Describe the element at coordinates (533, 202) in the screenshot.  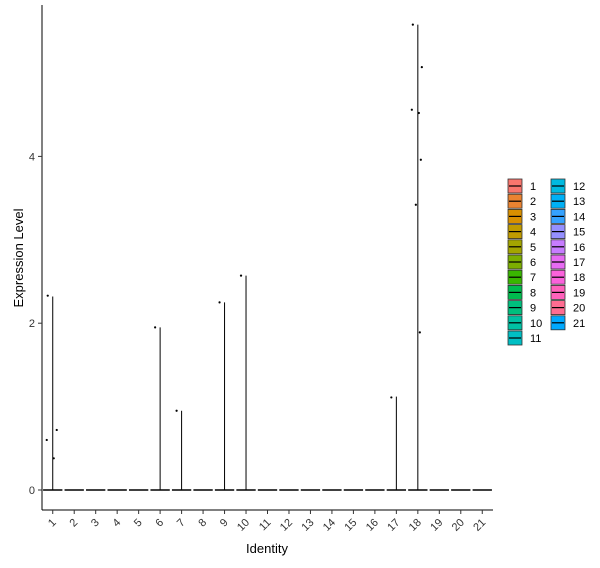
I see `legend-label-2: 2` at that location.